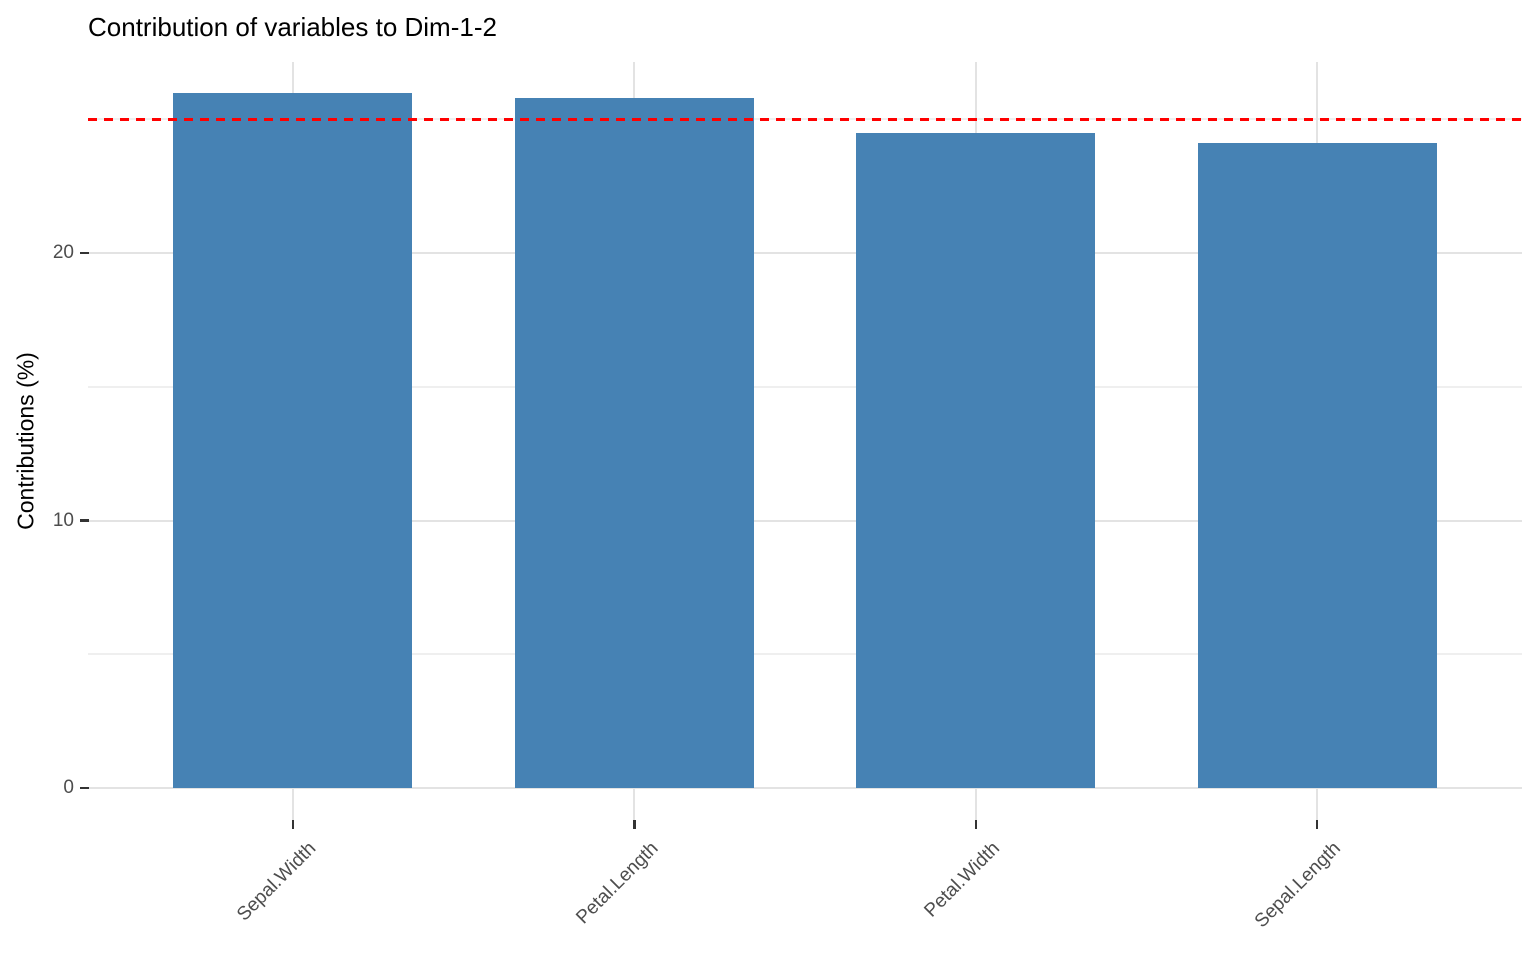 This screenshot has height=960, width=1536. I want to click on bar-petal-length, so click(634, 442).